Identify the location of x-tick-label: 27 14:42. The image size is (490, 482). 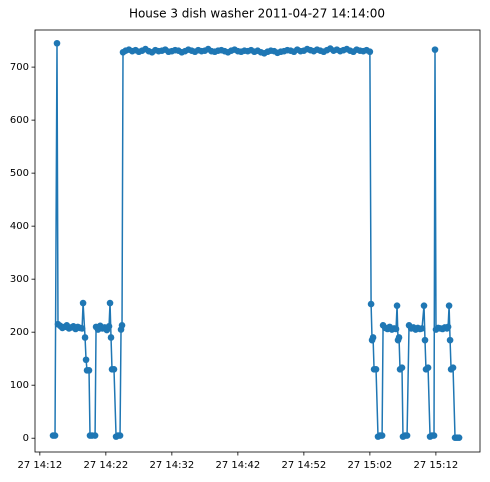
(237, 465).